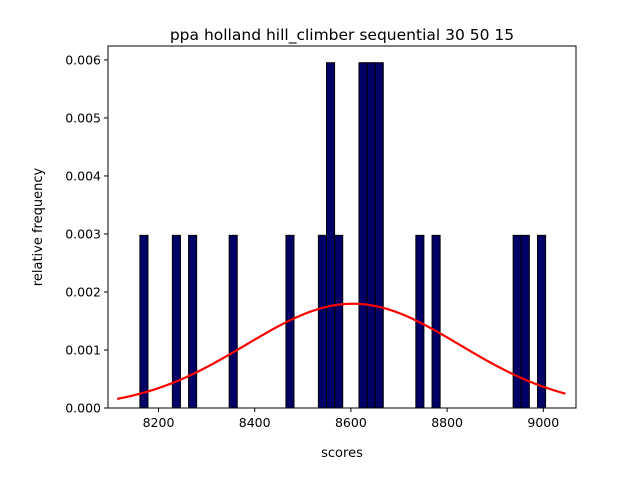 The width and height of the screenshot is (640, 480). Describe the element at coordinates (83, 349) in the screenshot. I see `y-tick-label: 0.001` at that location.